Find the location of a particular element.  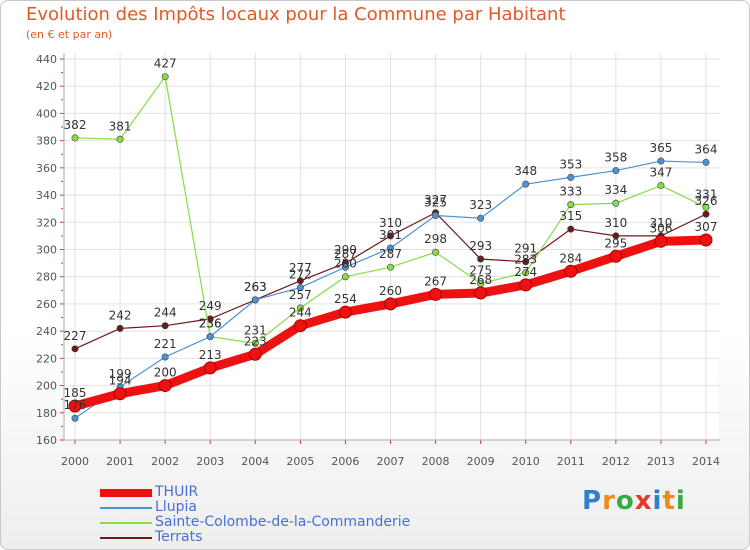

data-label-thuir: 254 is located at coordinates (345, 299).